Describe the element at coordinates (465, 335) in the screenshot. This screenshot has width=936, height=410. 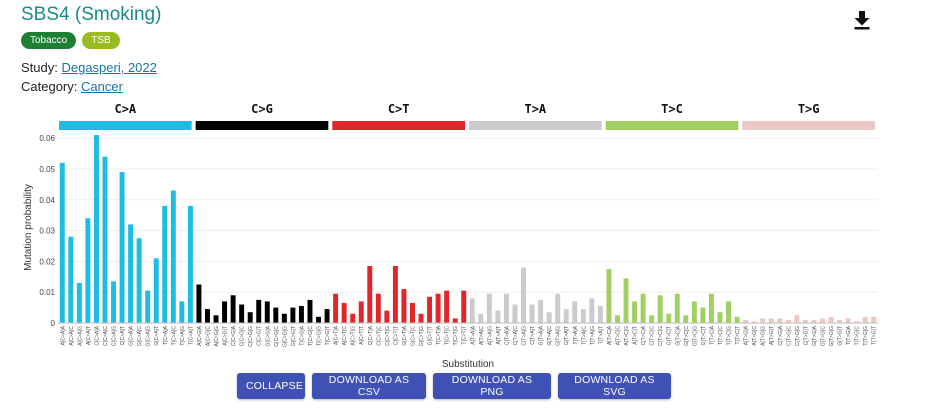
I see `x-tick-label: T[C>T]T` at that location.